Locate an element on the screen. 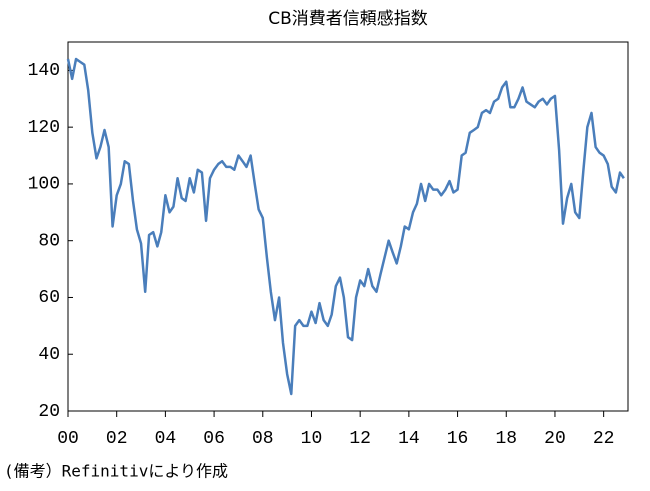 The width and height of the screenshot is (650, 491). x-tick-label: 00 is located at coordinates (68, 439).